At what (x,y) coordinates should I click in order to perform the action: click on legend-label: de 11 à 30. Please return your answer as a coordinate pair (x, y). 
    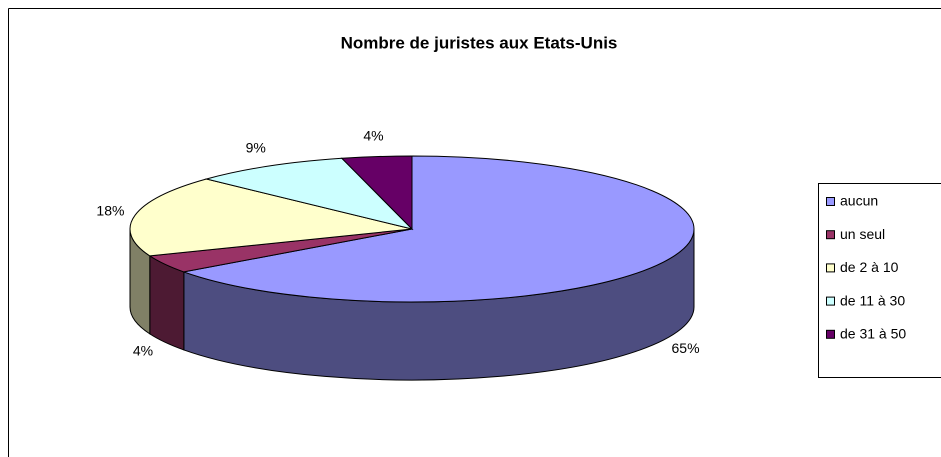
    Looking at the image, I should click on (872, 300).